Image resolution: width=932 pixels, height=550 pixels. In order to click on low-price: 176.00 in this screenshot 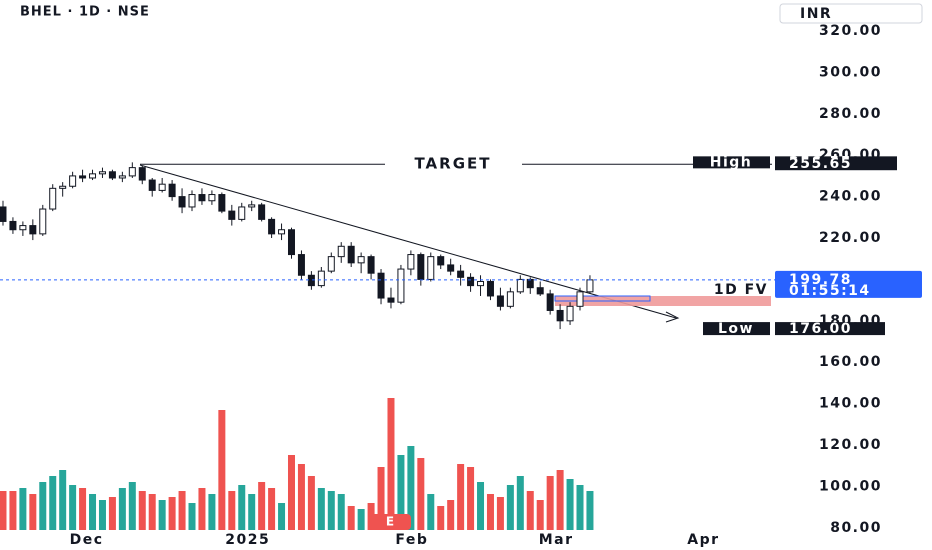, I will do `click(820, 329)`.